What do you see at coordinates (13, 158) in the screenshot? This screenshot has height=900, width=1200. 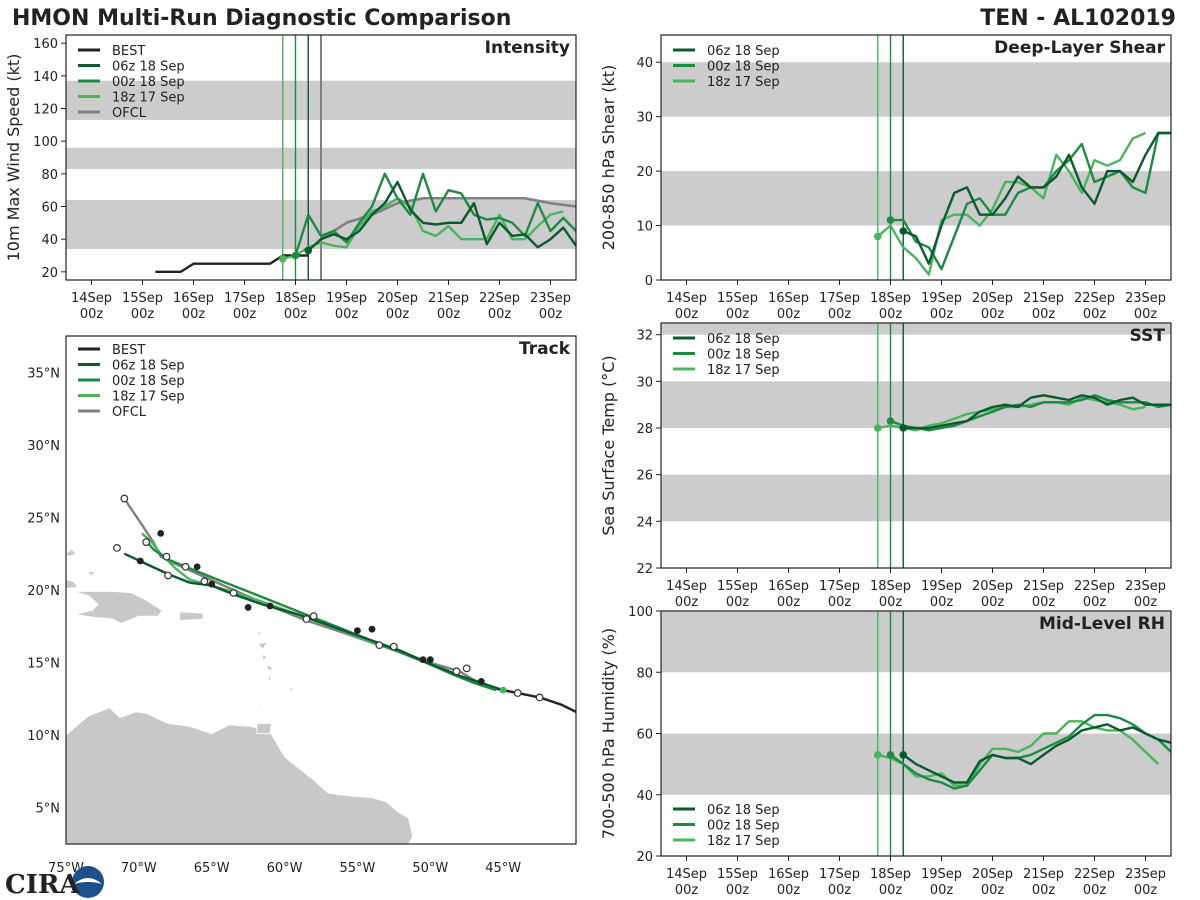 I see `intensity-ylabel: 10m Max Wind Speed (kt)` at bounding box center [13, 158].